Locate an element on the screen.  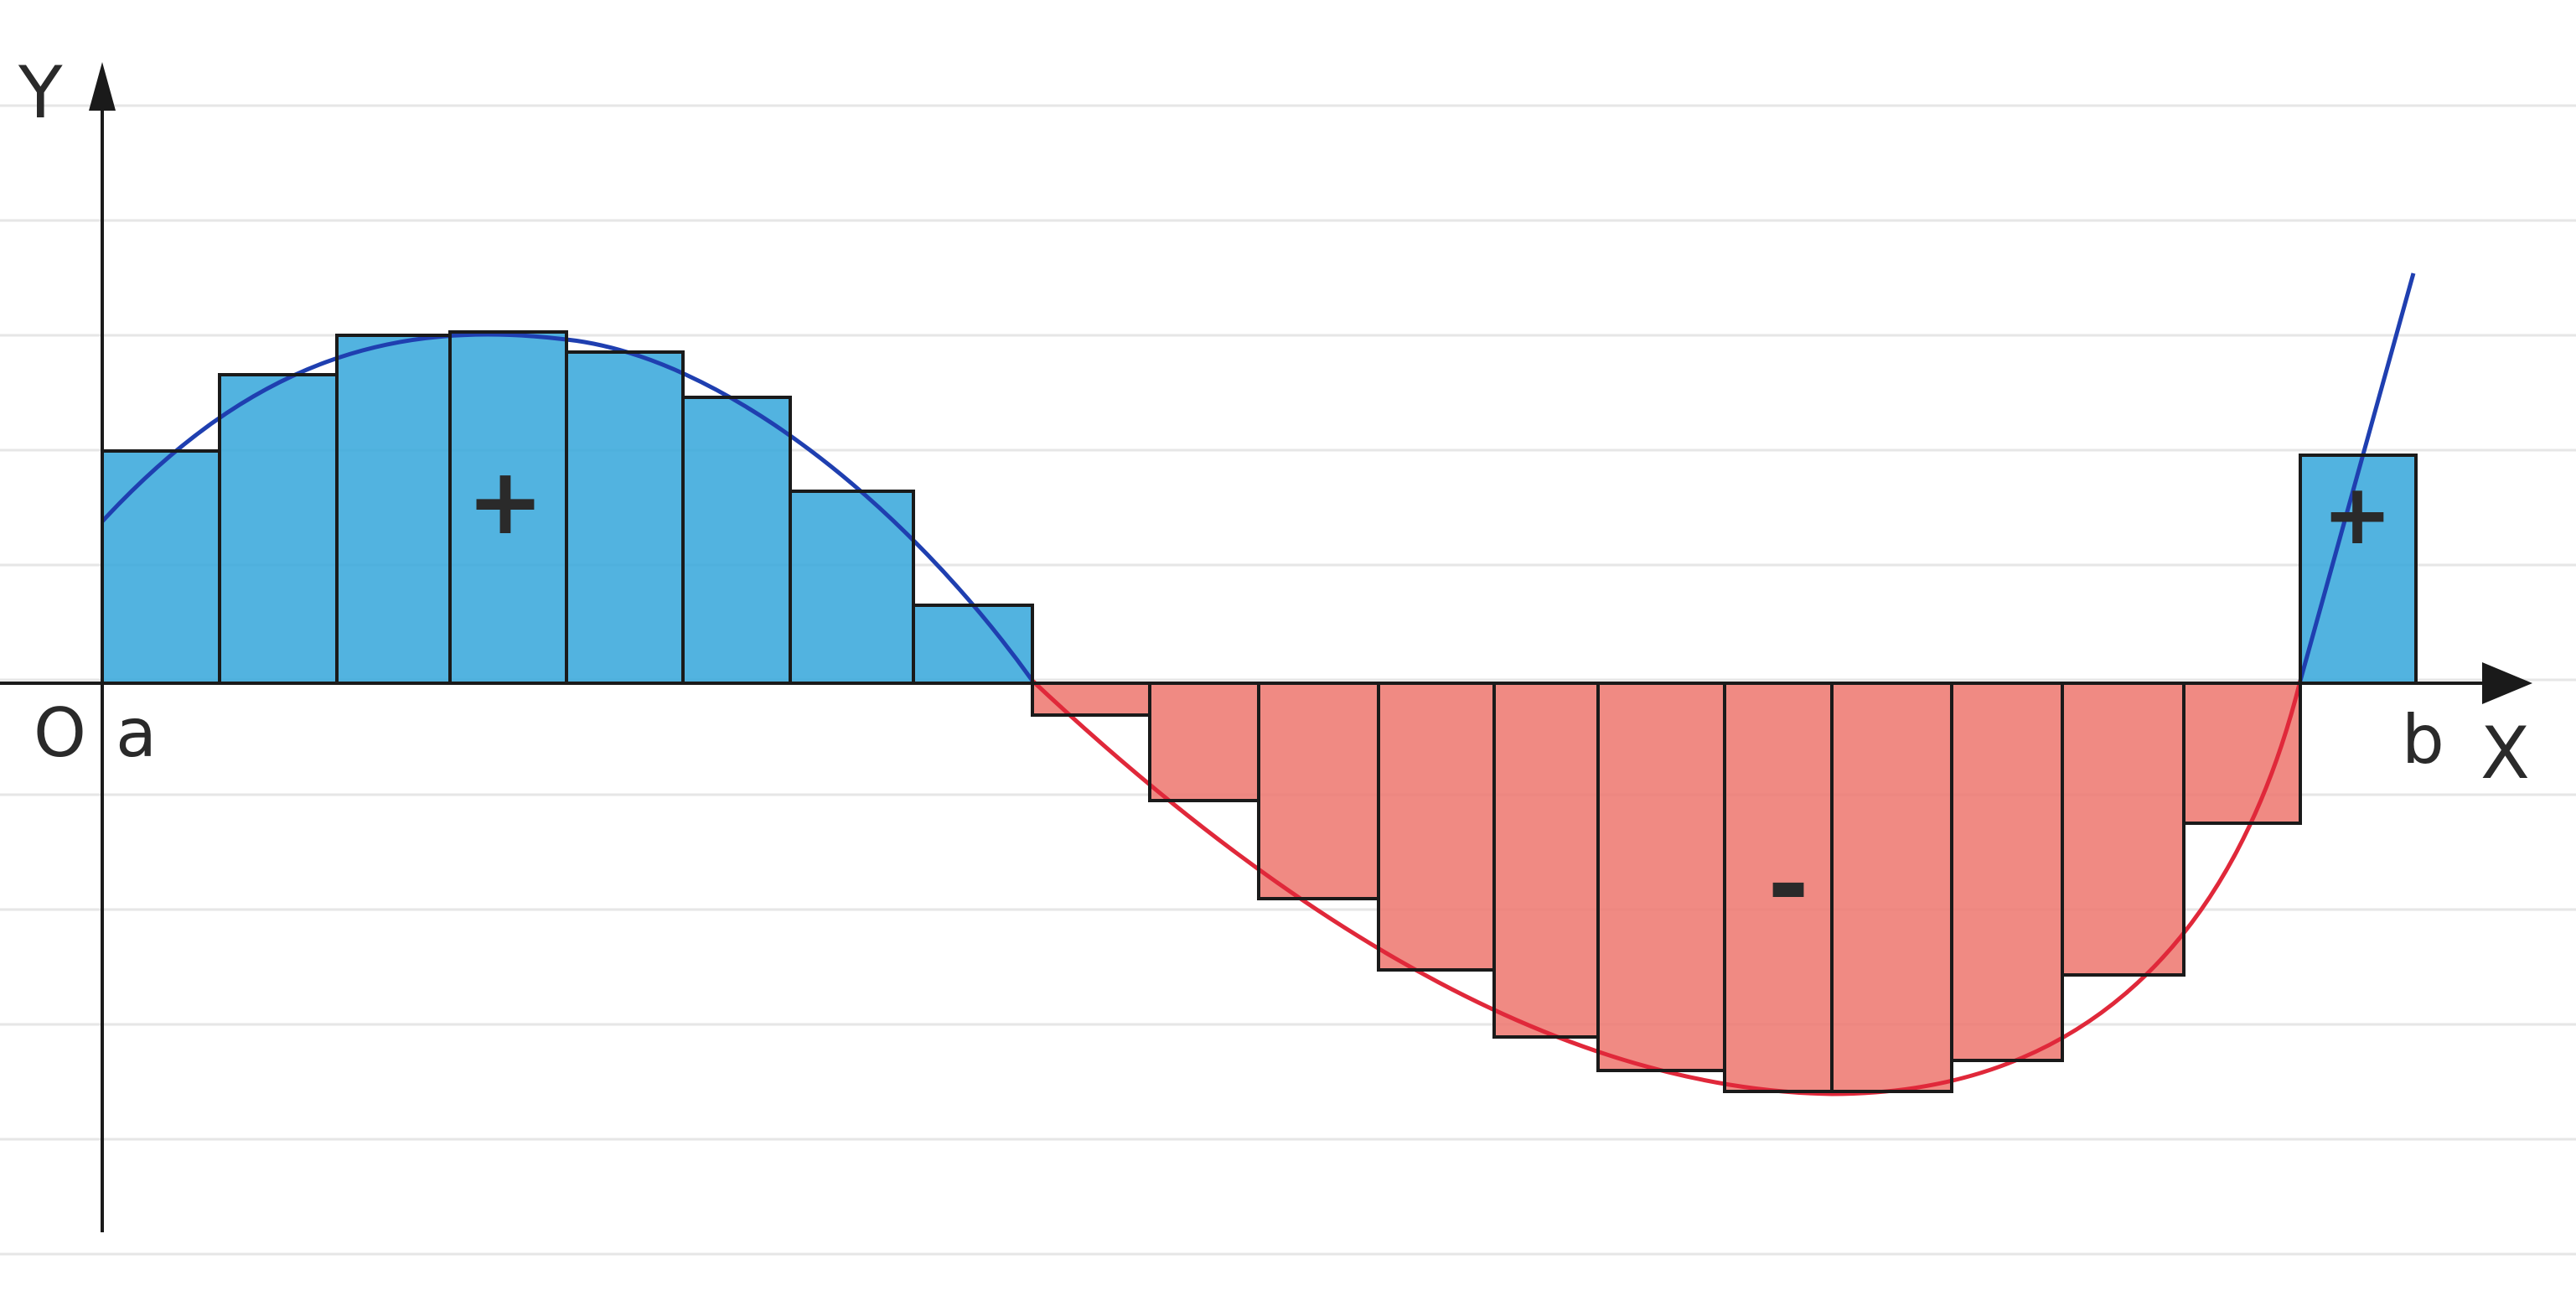
positive-area-sign: + is located at coordinates (505, 502).